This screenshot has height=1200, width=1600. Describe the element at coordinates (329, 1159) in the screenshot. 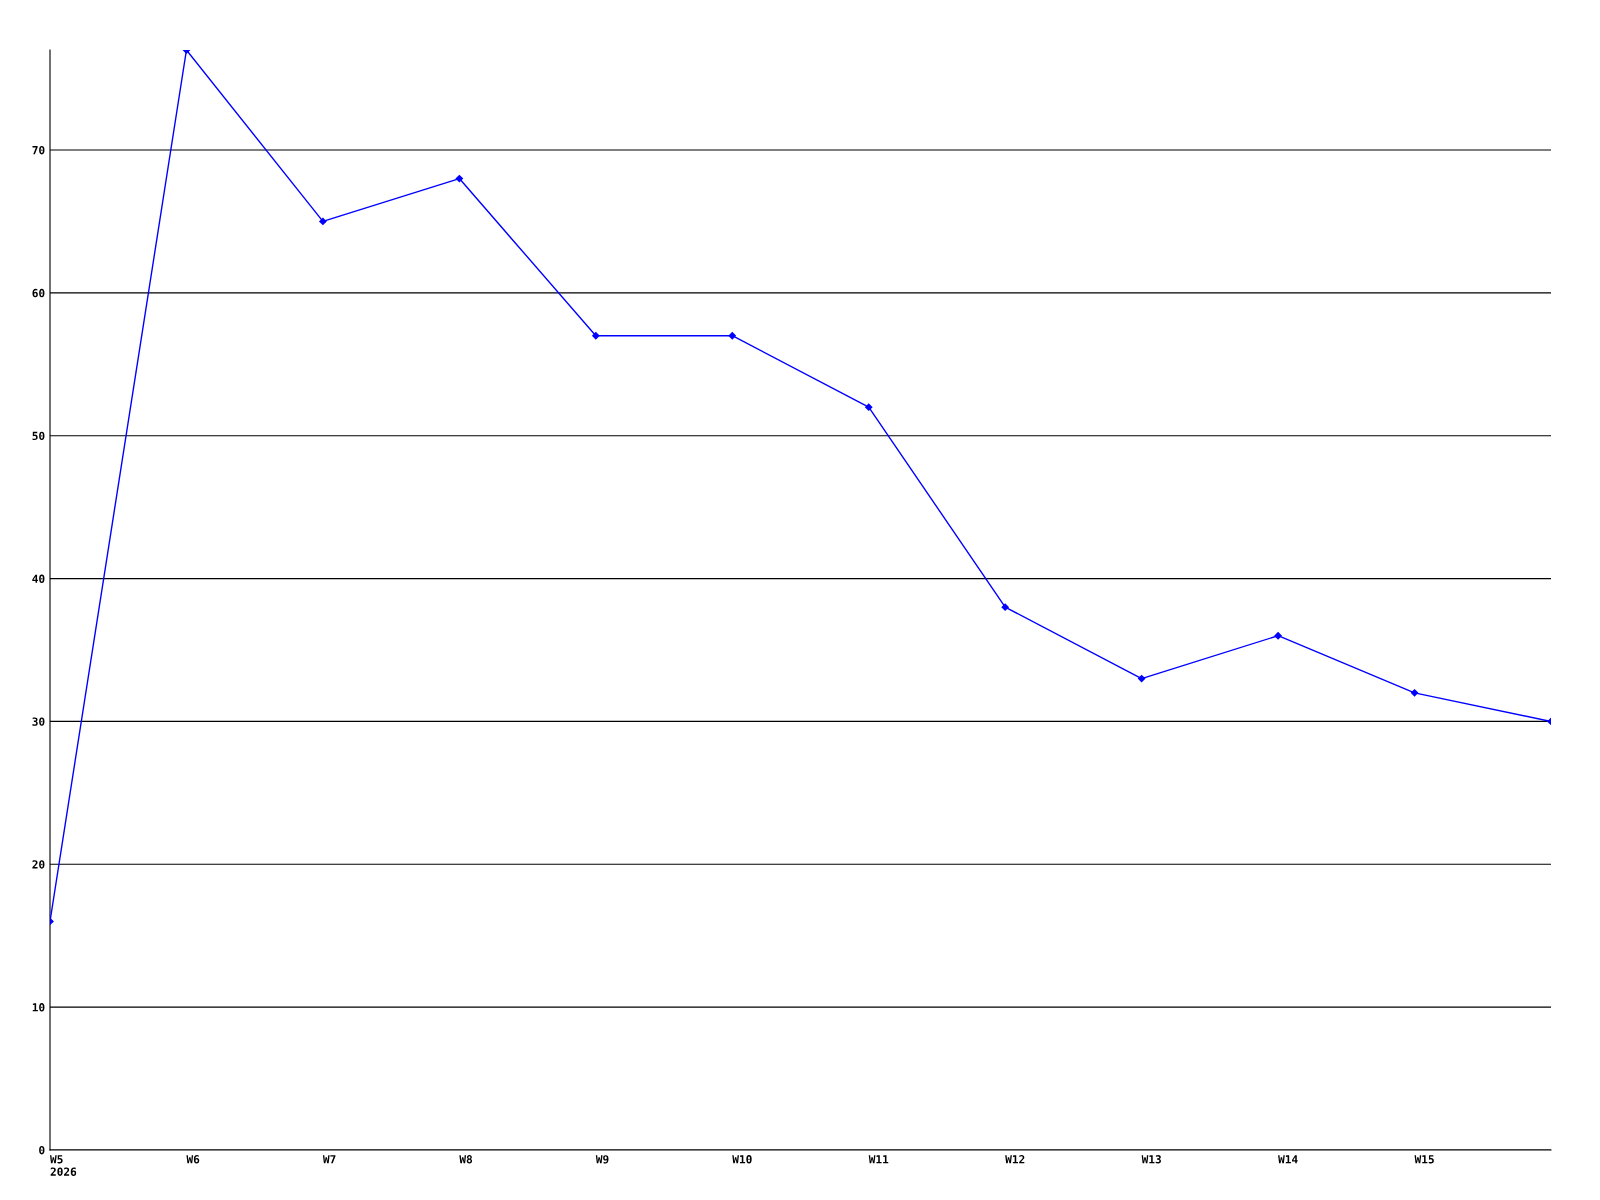

I see `x-tick-label: W7` at that location.